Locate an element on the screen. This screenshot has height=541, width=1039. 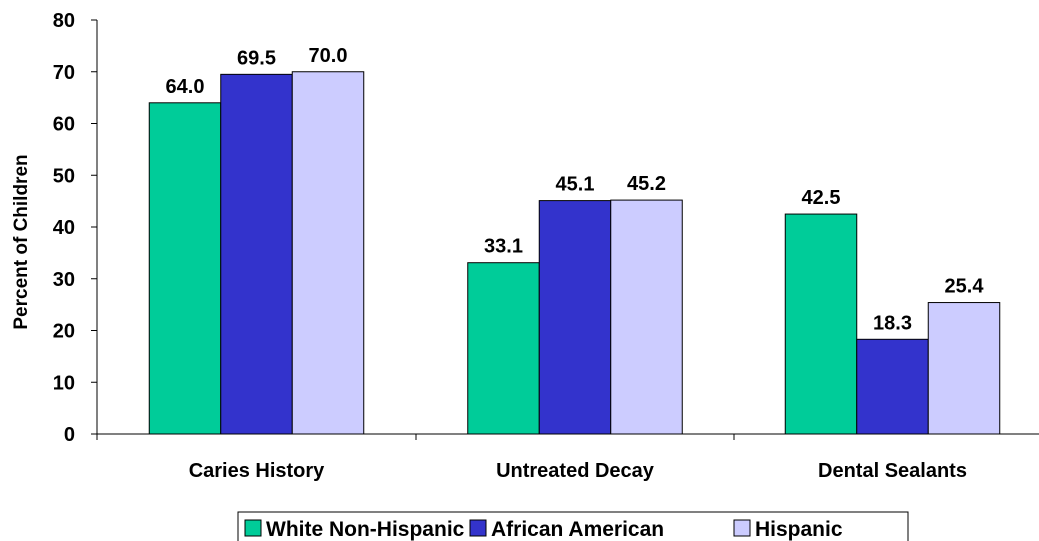
legend-label: White Non-Hispanic is located at coordinates (365, 529).